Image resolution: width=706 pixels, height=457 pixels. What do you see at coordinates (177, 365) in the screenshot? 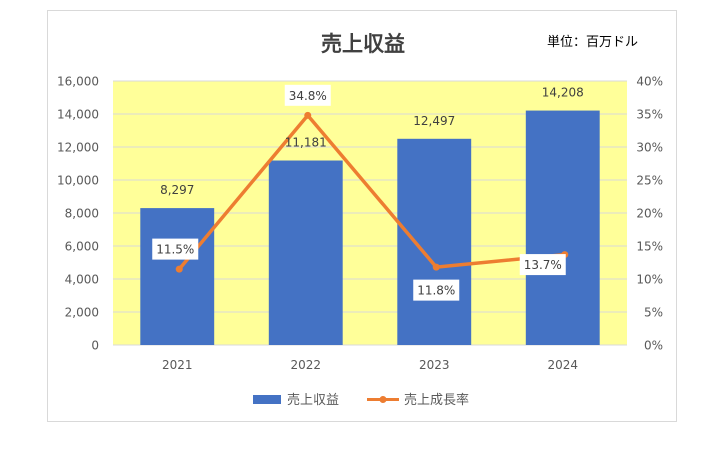
I see `x-axis-tick-label: 2021` at bounding box center [177, 365].